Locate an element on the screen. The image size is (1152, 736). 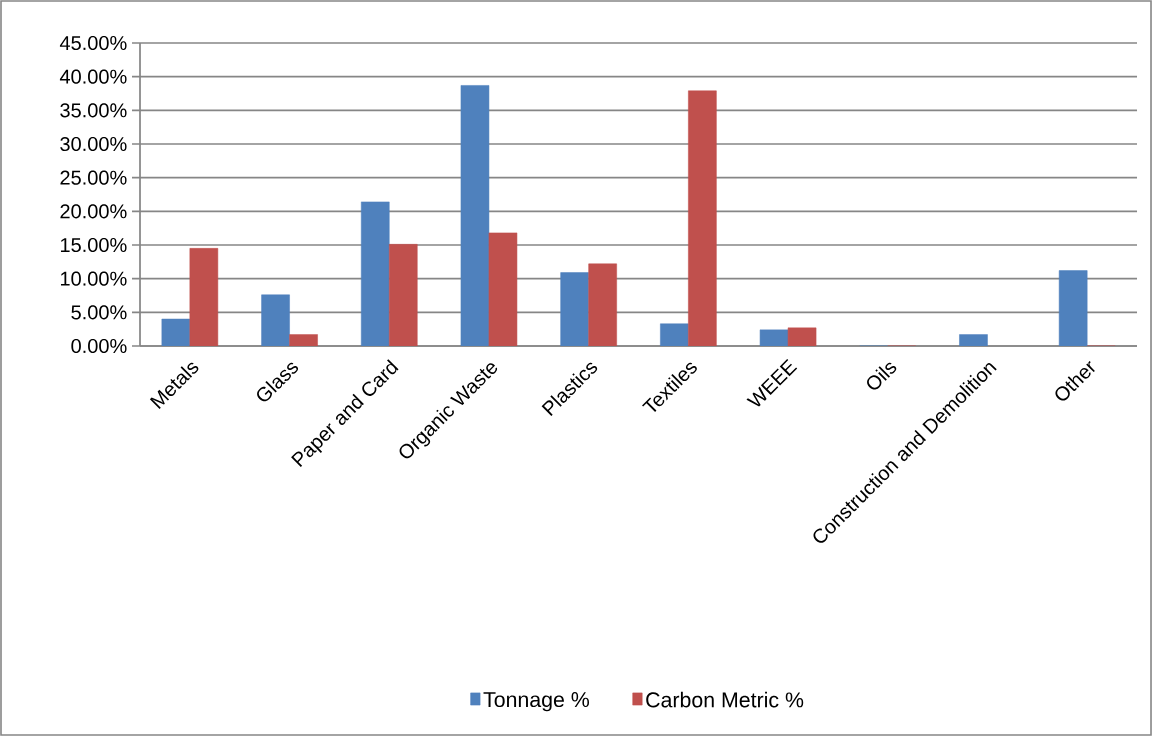
y-tick-label: 25.00% is located at coordinates (93, 177).